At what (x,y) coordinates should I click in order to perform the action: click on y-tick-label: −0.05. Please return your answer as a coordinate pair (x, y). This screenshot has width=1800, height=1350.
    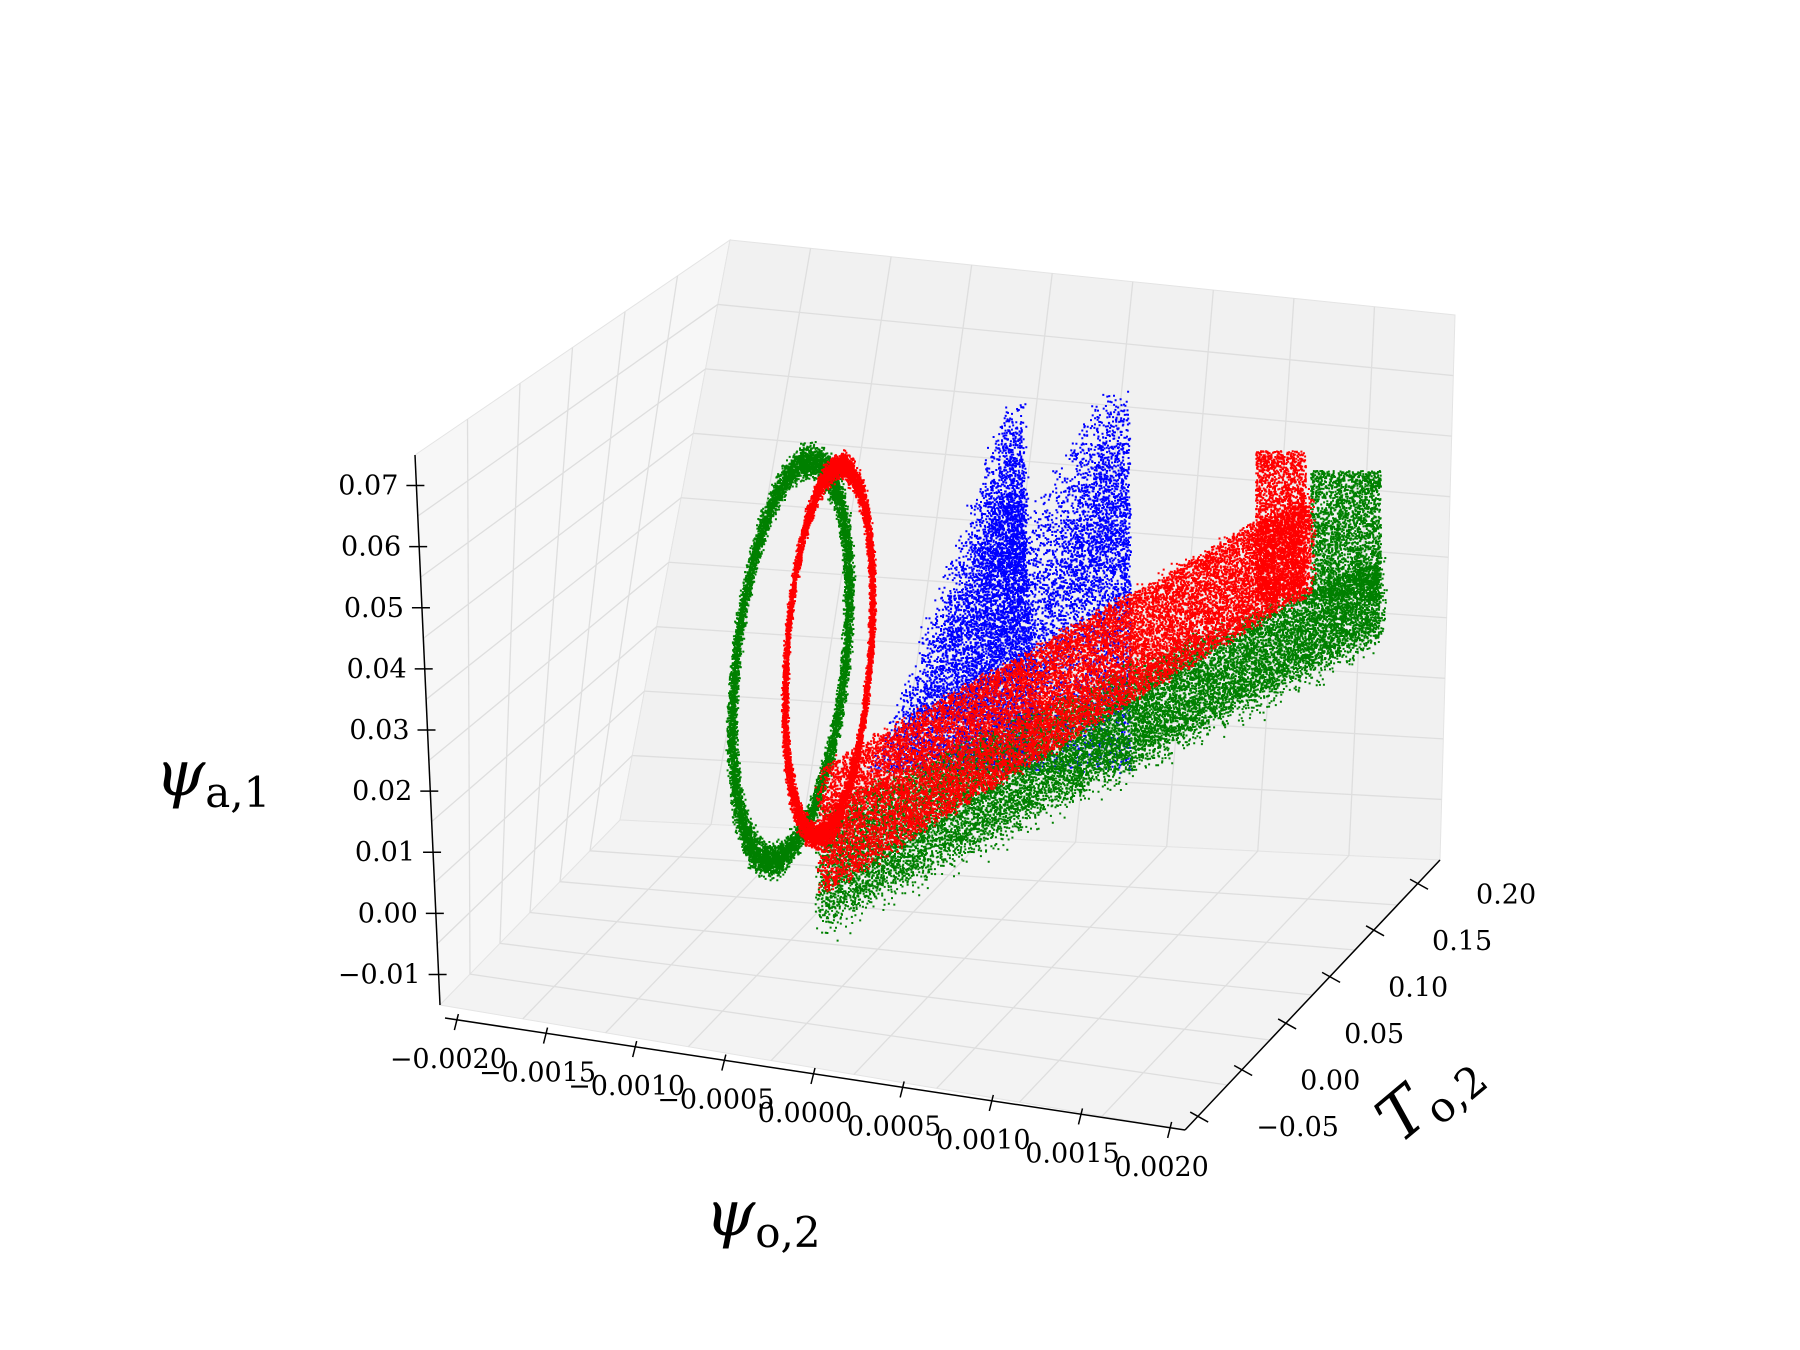
    Looking at the image, I should click on (1297, 1127).